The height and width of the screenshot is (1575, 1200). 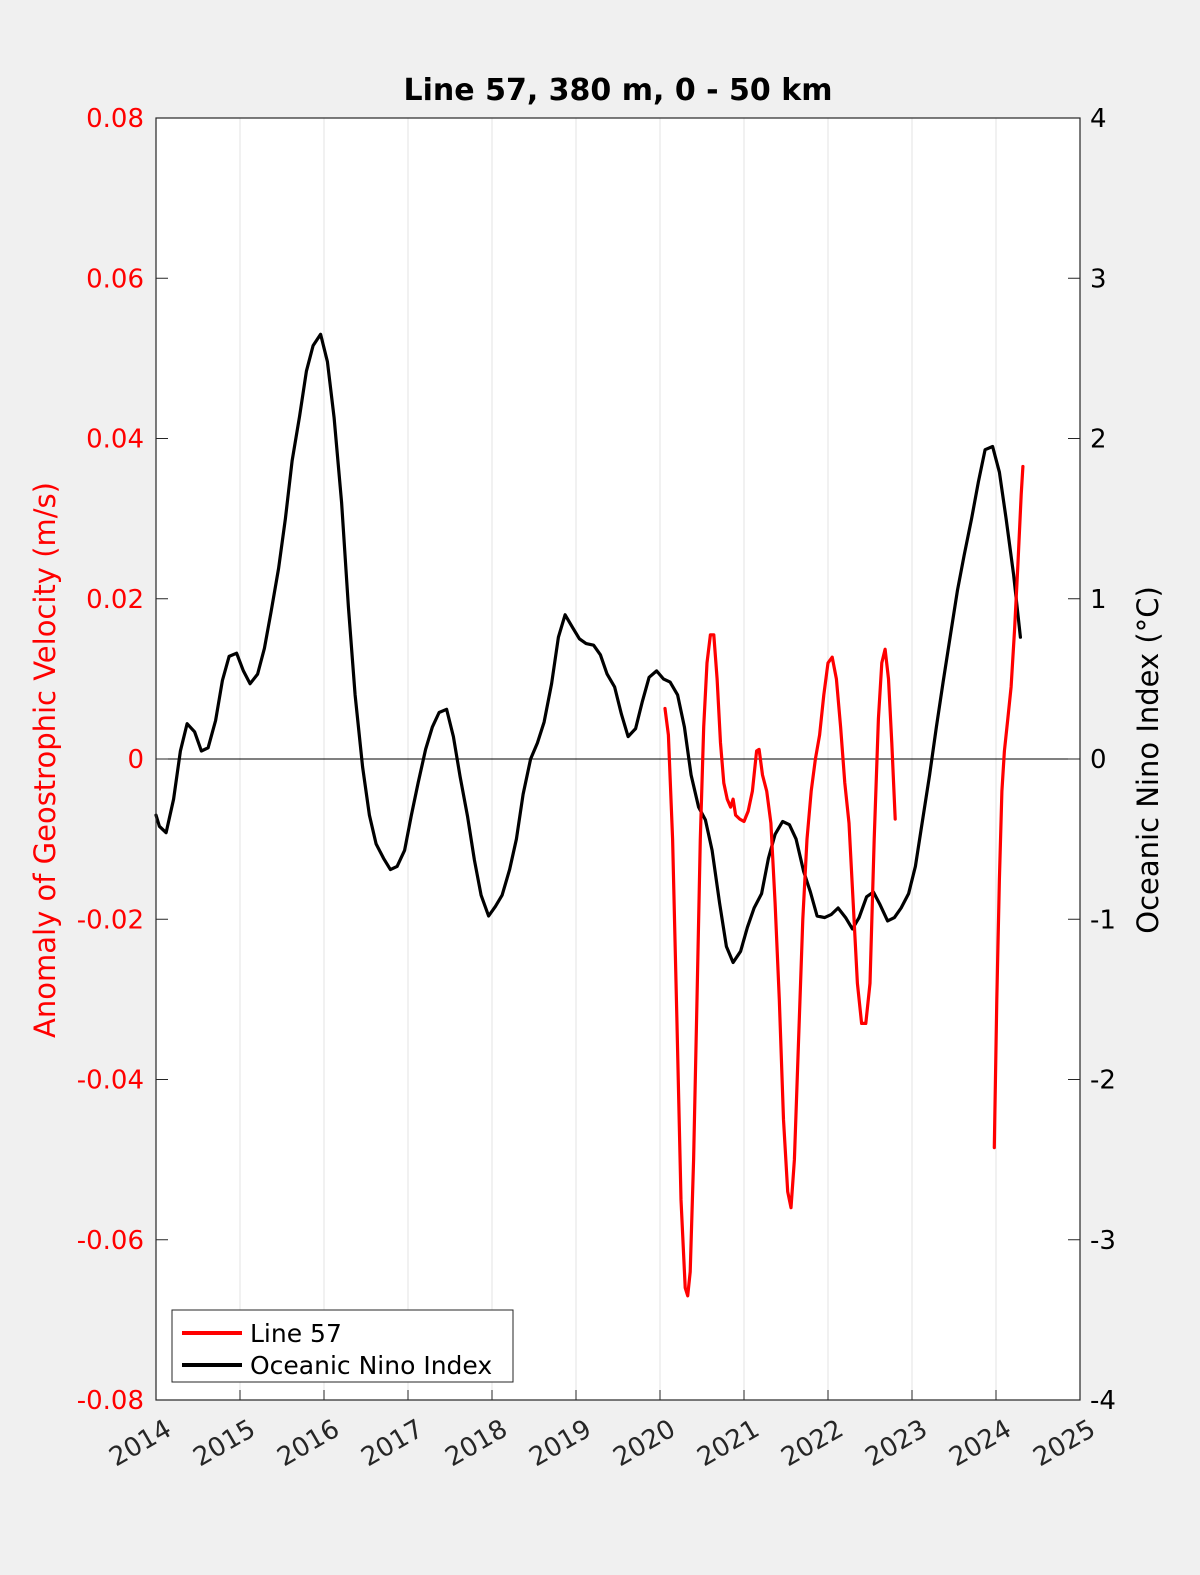 I want to click on x-tick-label: 2016, so click(x=308, y=1443).